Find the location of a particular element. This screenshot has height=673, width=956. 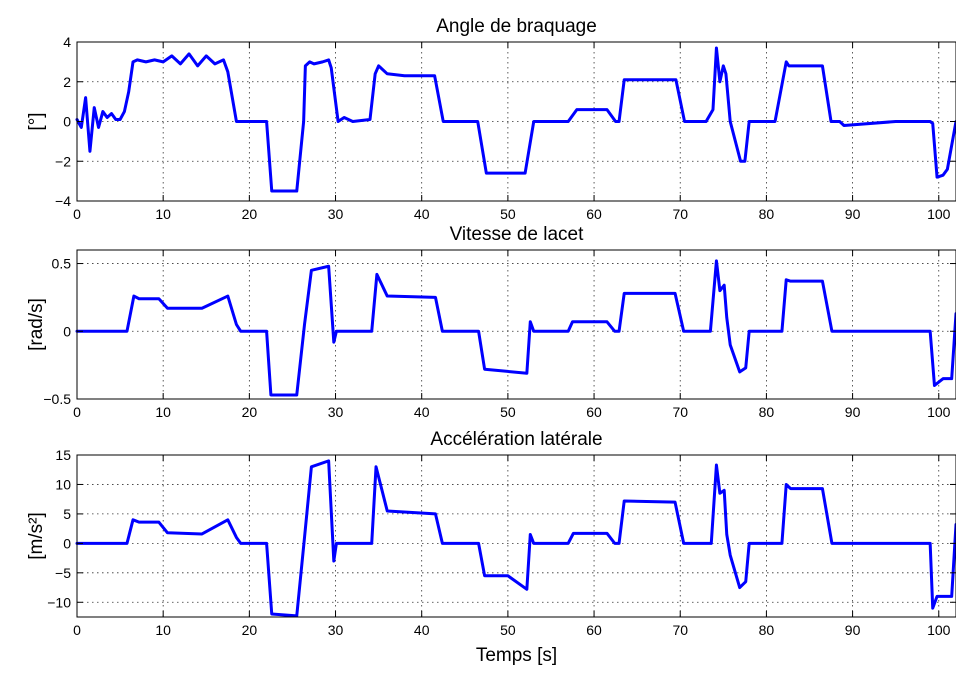

y-tick-label: 15 is located at coordinates (63, 455).